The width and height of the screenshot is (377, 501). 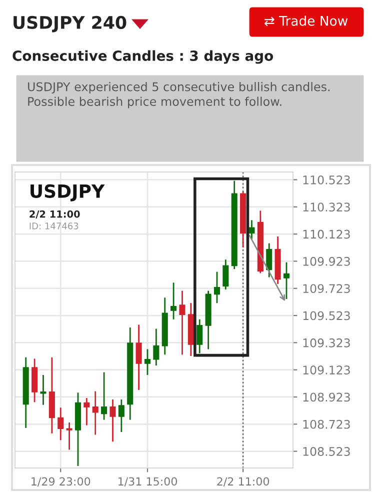 What do you see at coordinates (326, 234) in the screenshot?
I see `y-tick-label: 110.123` at bounding box center [326, 234].